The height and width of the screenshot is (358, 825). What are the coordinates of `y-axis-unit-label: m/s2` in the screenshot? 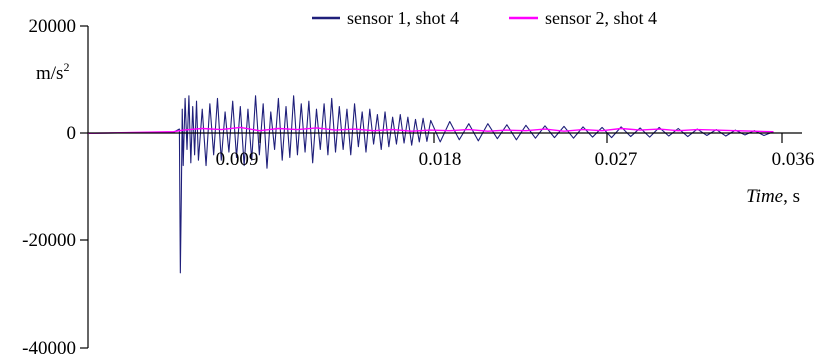 It's located at (52, 72).